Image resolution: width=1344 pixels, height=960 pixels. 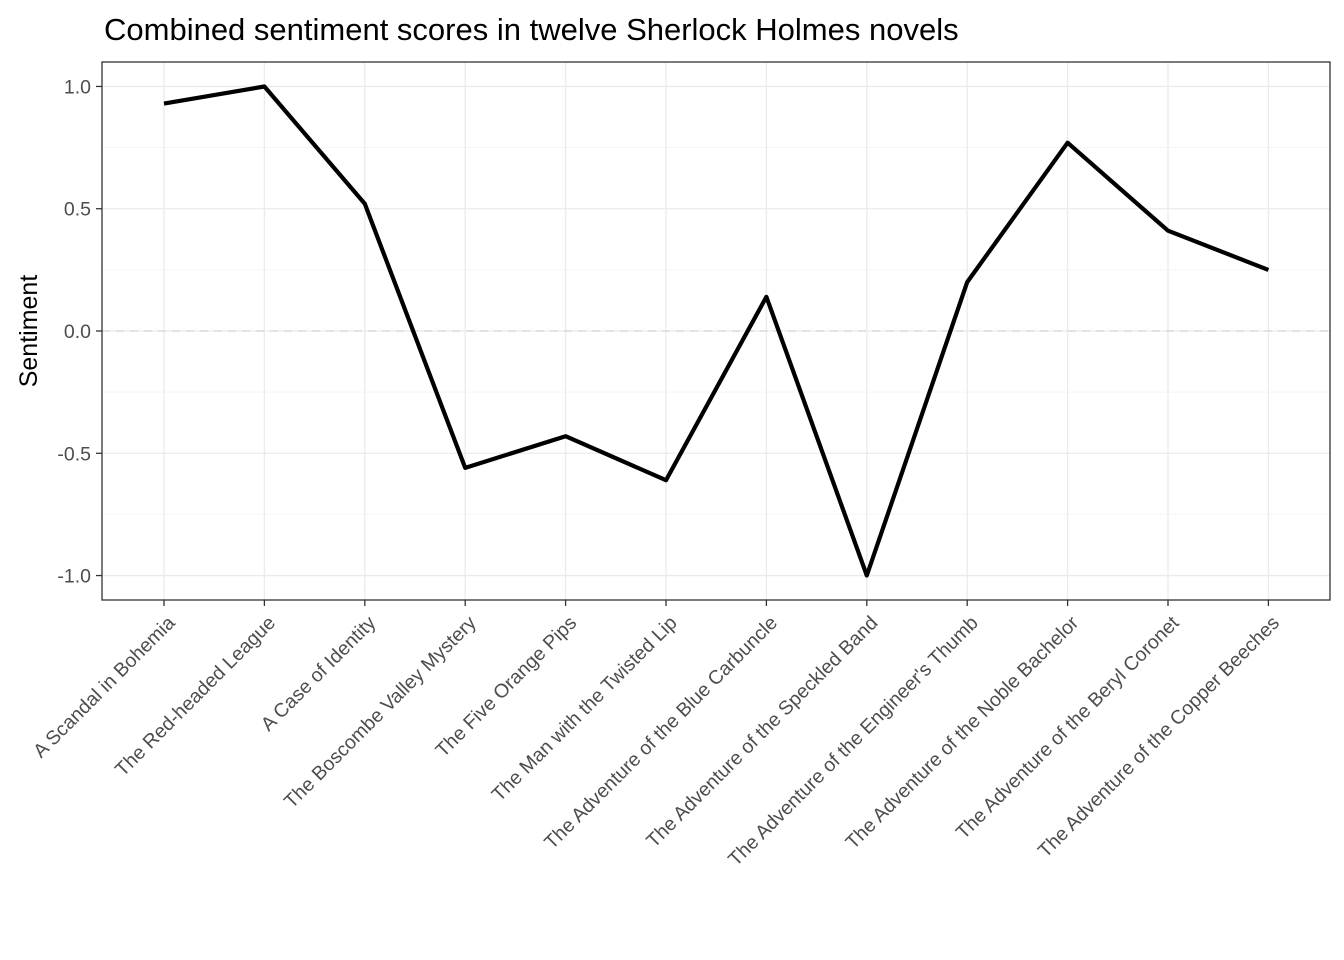 What do you see at coordinates (1068, 728) in the screenshot?
I see `x-tick-label: The Adventure of the Beryl Coronet` at bounding box center [1068, 728].